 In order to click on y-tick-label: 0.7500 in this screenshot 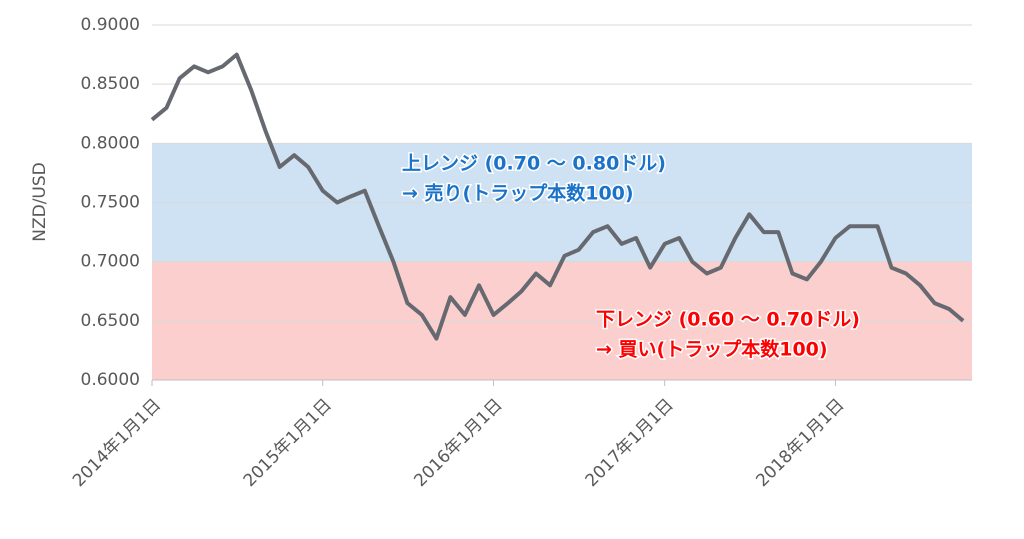, I will do `click(110, 203)`.